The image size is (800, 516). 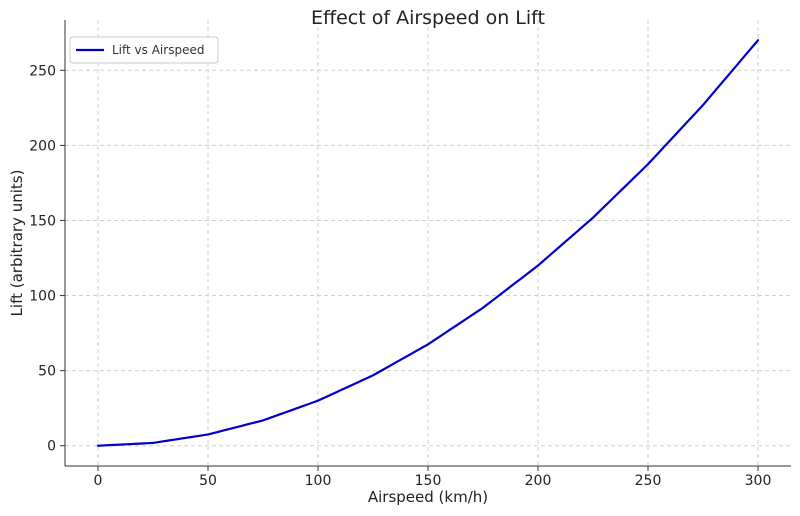 I want to click on x-tick-label: 300, so click(x=758, y=481).